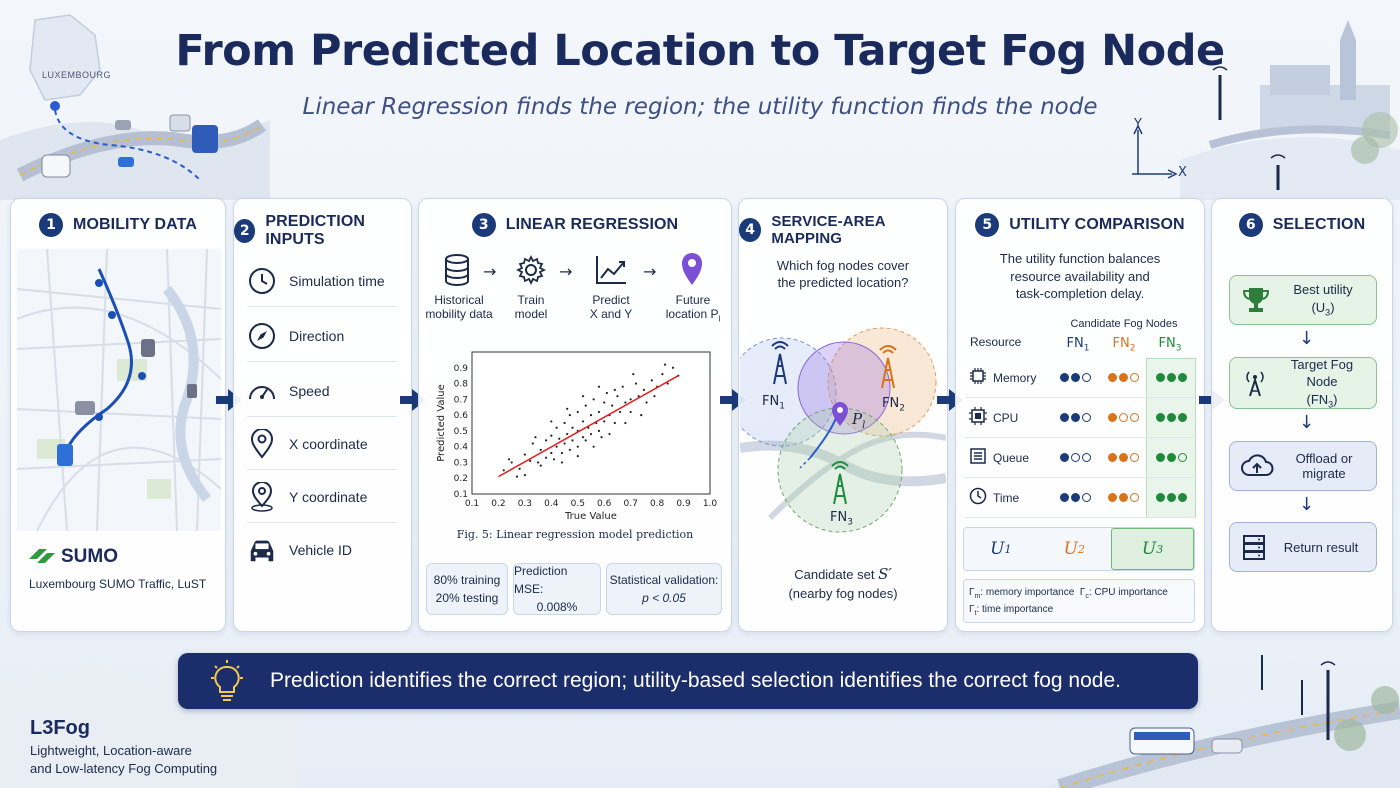 The height and width of the screenshot is (788, 1400). What do you see at coordinates (337, 280) in the screenshot?
I see `input-label: Simulation time` at bounding box center [337, 280].